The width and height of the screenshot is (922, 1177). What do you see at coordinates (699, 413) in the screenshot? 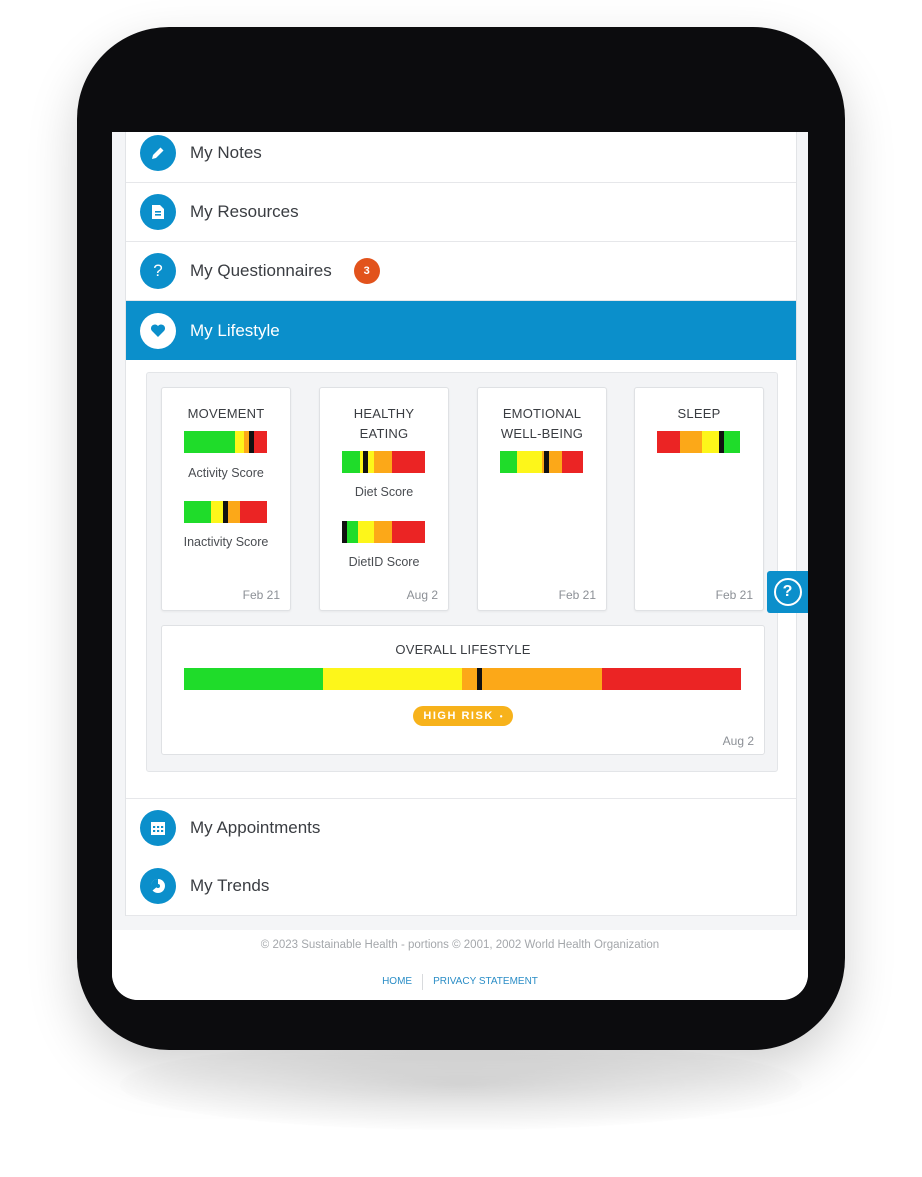
I see `card-title: SLEEP` at bounding box center [699, 413].